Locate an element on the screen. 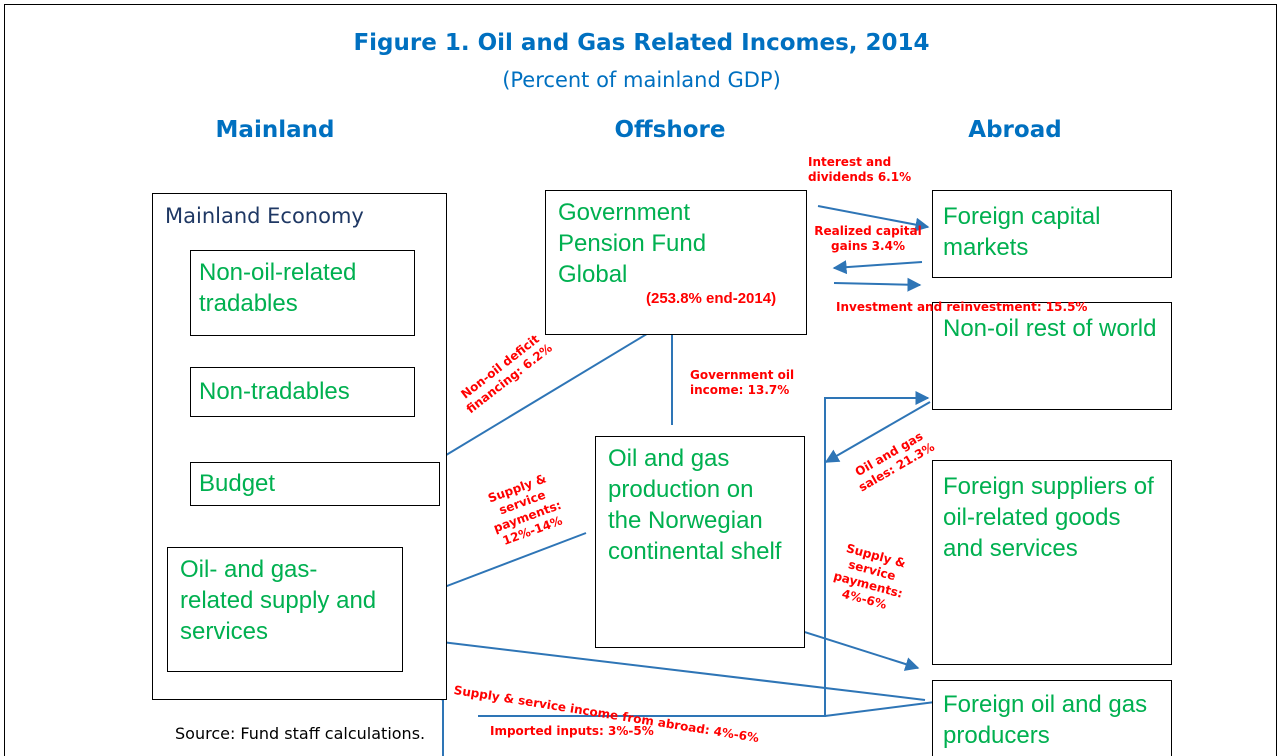 This screenshot has width=1283, height=756. sector-box: Non-oil-related tradables is located at coordinates (302, 293).